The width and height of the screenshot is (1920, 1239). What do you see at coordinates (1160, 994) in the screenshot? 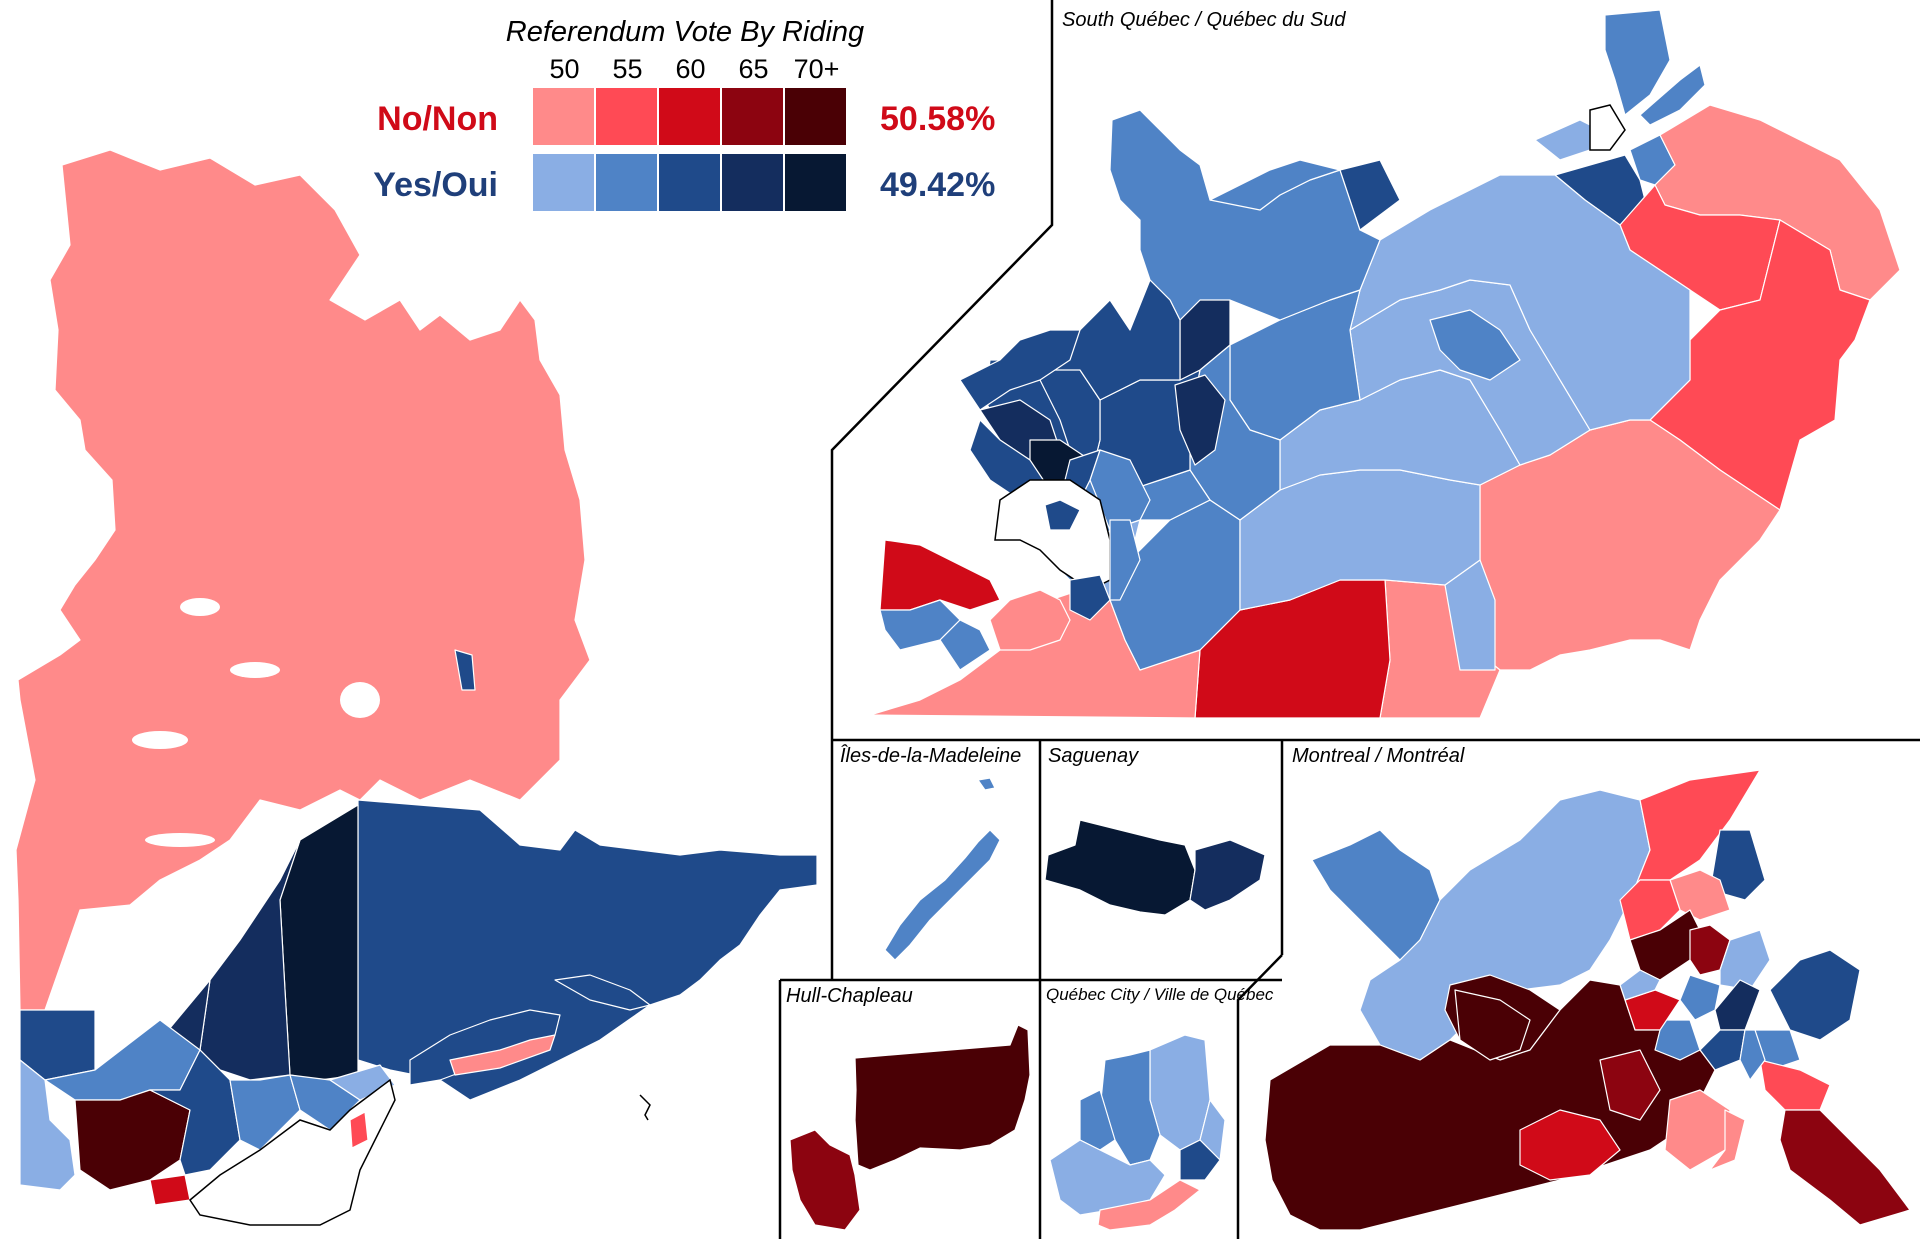
I see `inset-title-quebec-city: Québec City / Ville de Québec` at bounding box center [1160, 994].